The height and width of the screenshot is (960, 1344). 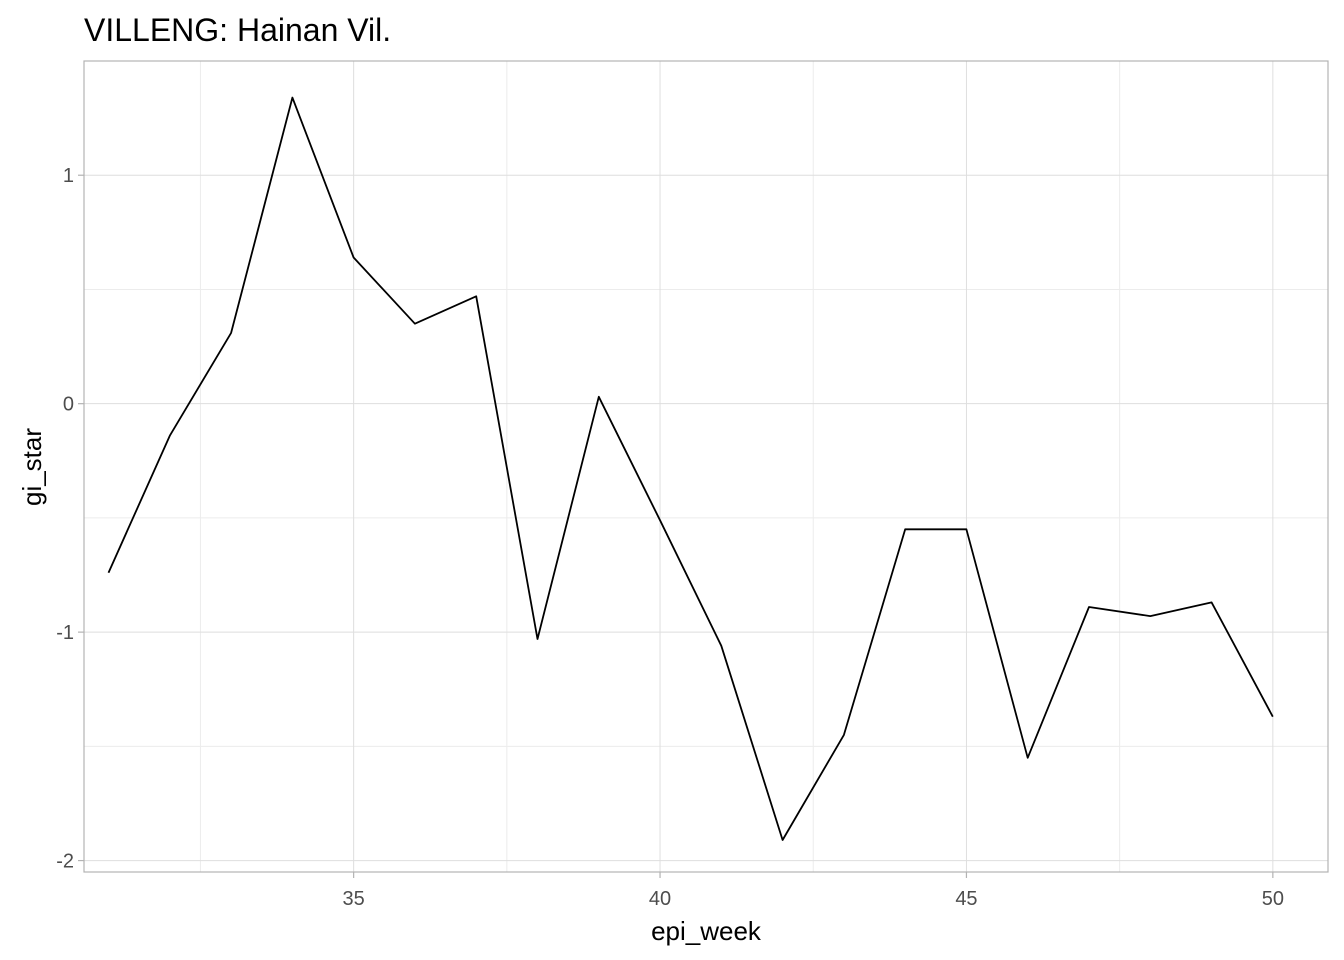 I want to click on y-axis-ticks: 1 0 -1 -2, so click(x=70, y=519).